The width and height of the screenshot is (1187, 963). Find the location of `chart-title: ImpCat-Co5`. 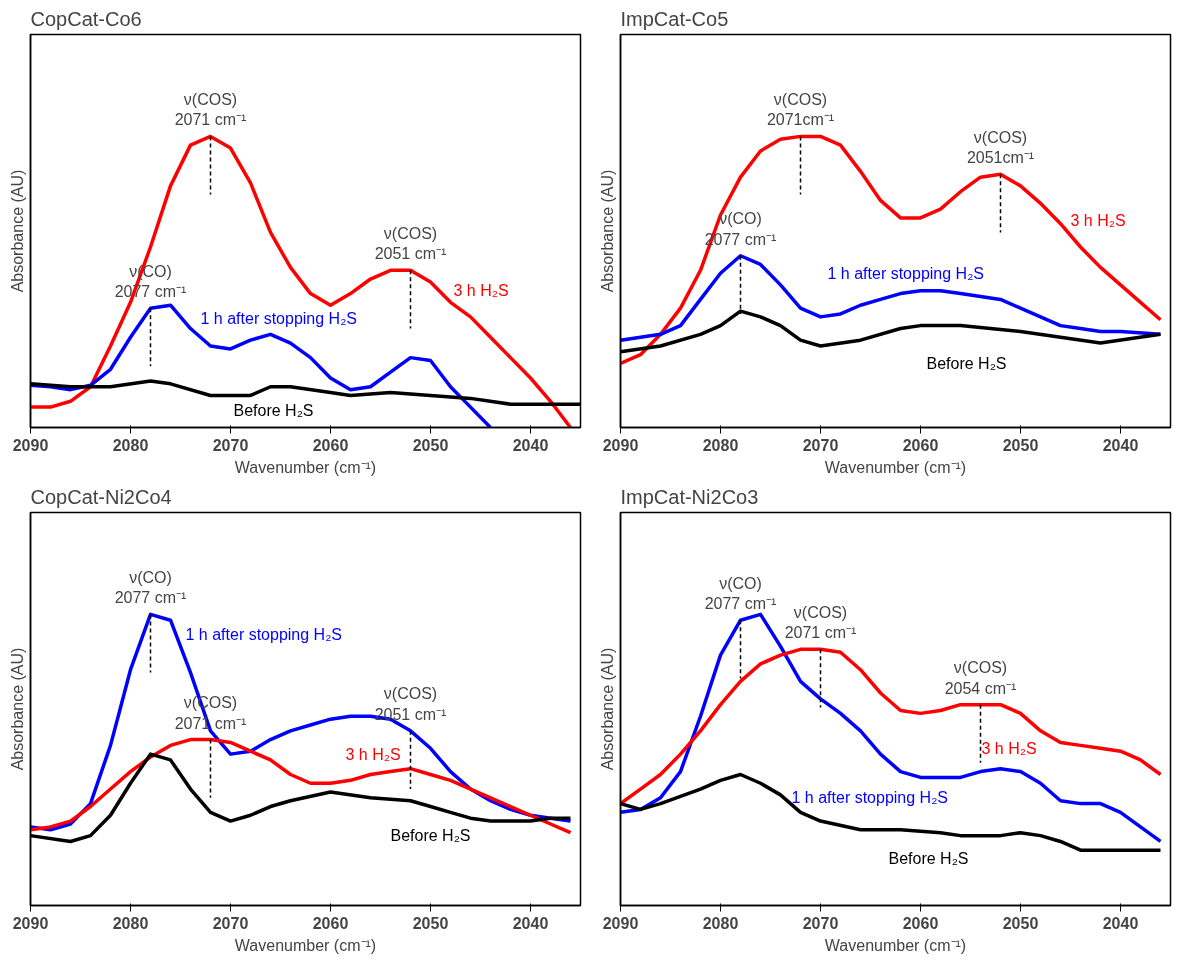

chart-title: ImpCat-Co5 is located at coordinates (674, 18).